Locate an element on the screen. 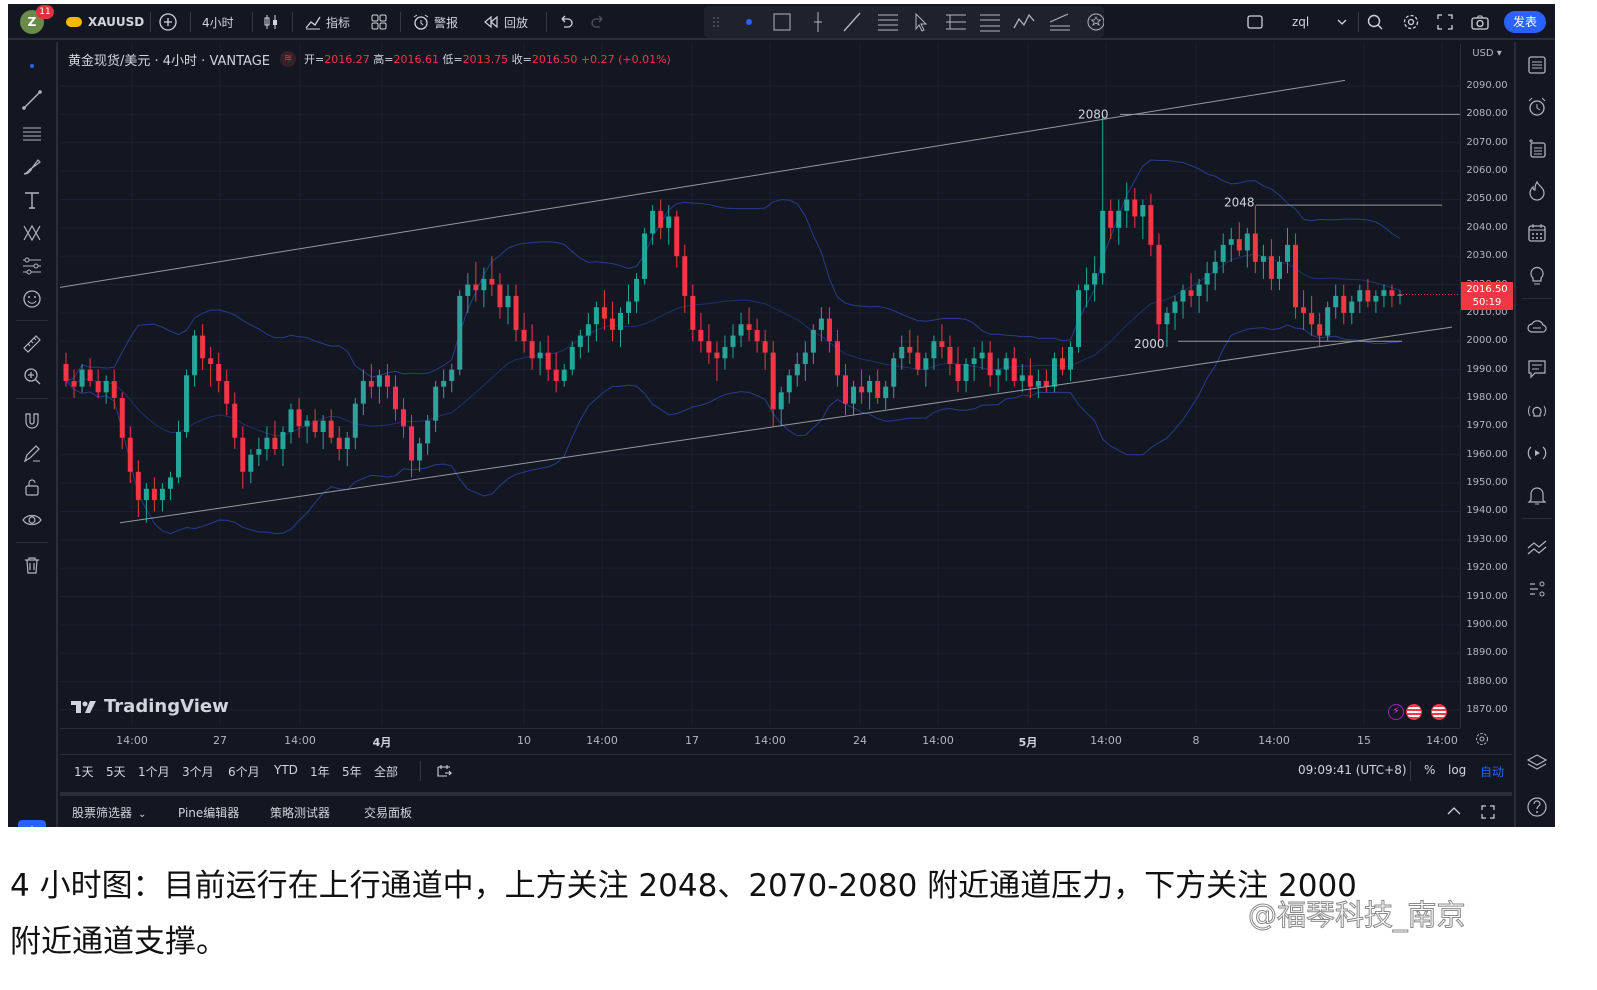 The height and width of the screenshot is (990, 1597). legend-title: 黄金现货/美元 · 4小时 · VANTAGE is located at coordinates (169, 61).